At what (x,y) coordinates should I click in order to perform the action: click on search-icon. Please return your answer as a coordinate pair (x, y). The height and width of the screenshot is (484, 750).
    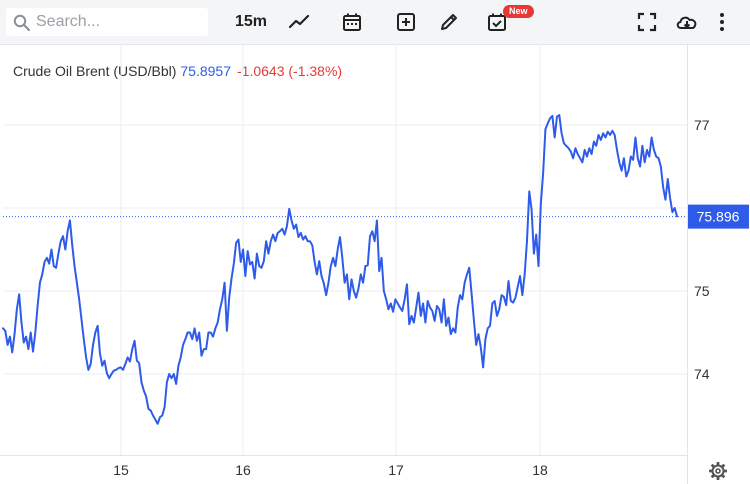
    Looking at the image, I should click on (22, 23).